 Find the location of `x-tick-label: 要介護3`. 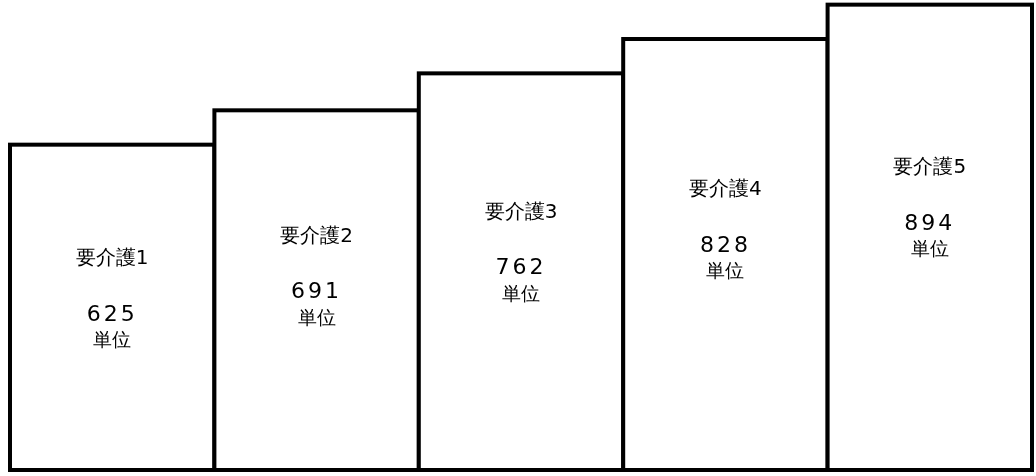

x-tick-label: 要介護3 is located at coordinates (521, 210).